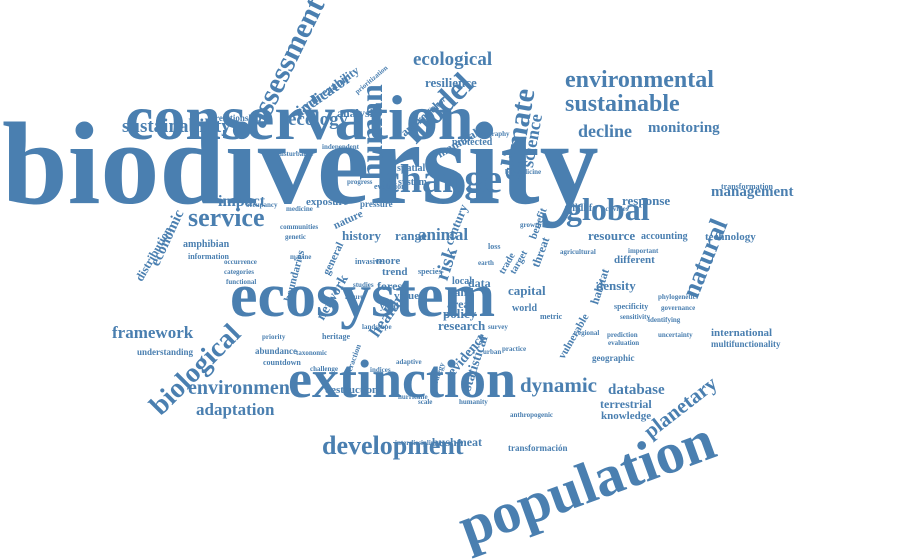 The height and width of the screenshot is (560, 900). What do you see at coordinates (472, 142) in the screenshot?
I see `word-protected: protected` at bounding box center [472, 142].